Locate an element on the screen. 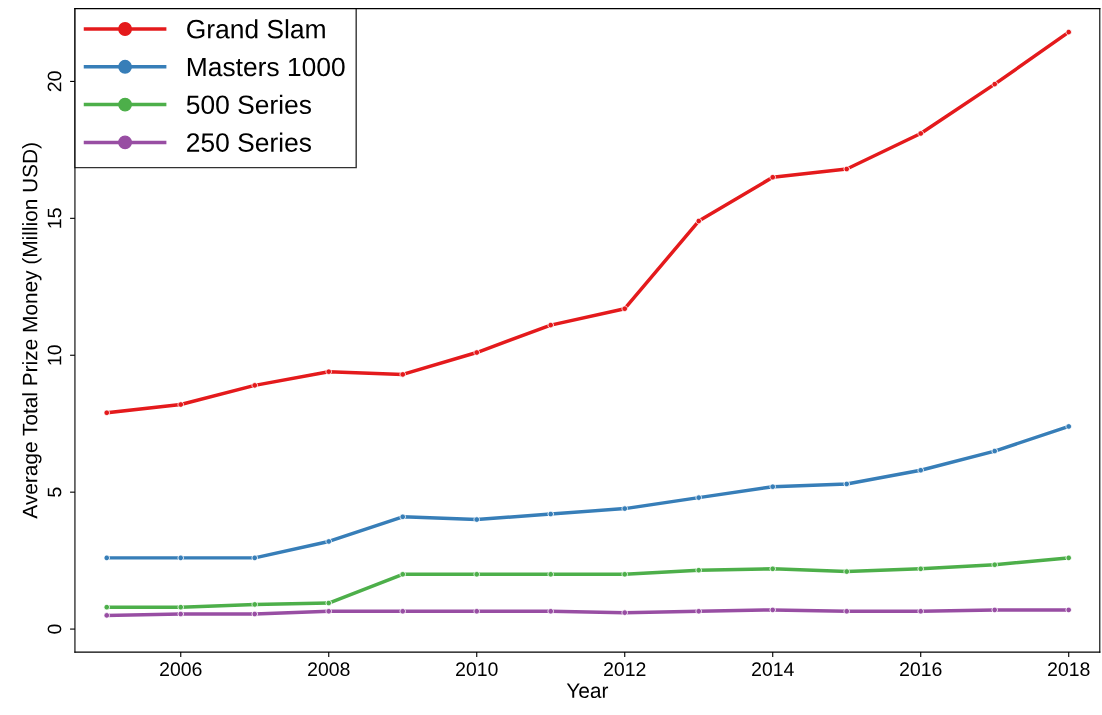  y-axis-title: Average Total Prize Money (Million USD) is located at coordinates (32, 331).